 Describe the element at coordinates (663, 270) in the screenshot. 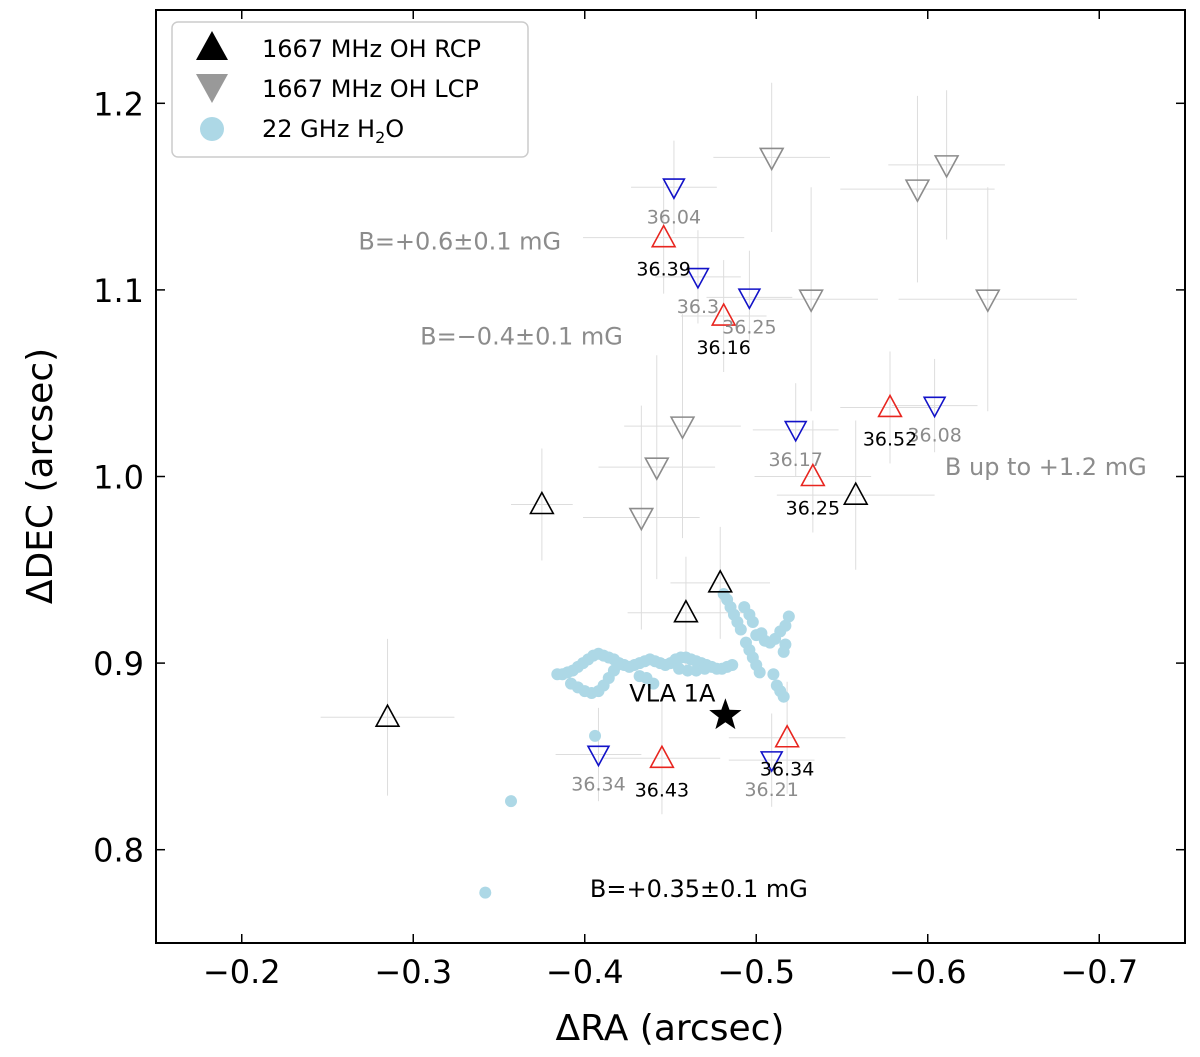

I see `rcp-velocity-label: 36.39` at that location.